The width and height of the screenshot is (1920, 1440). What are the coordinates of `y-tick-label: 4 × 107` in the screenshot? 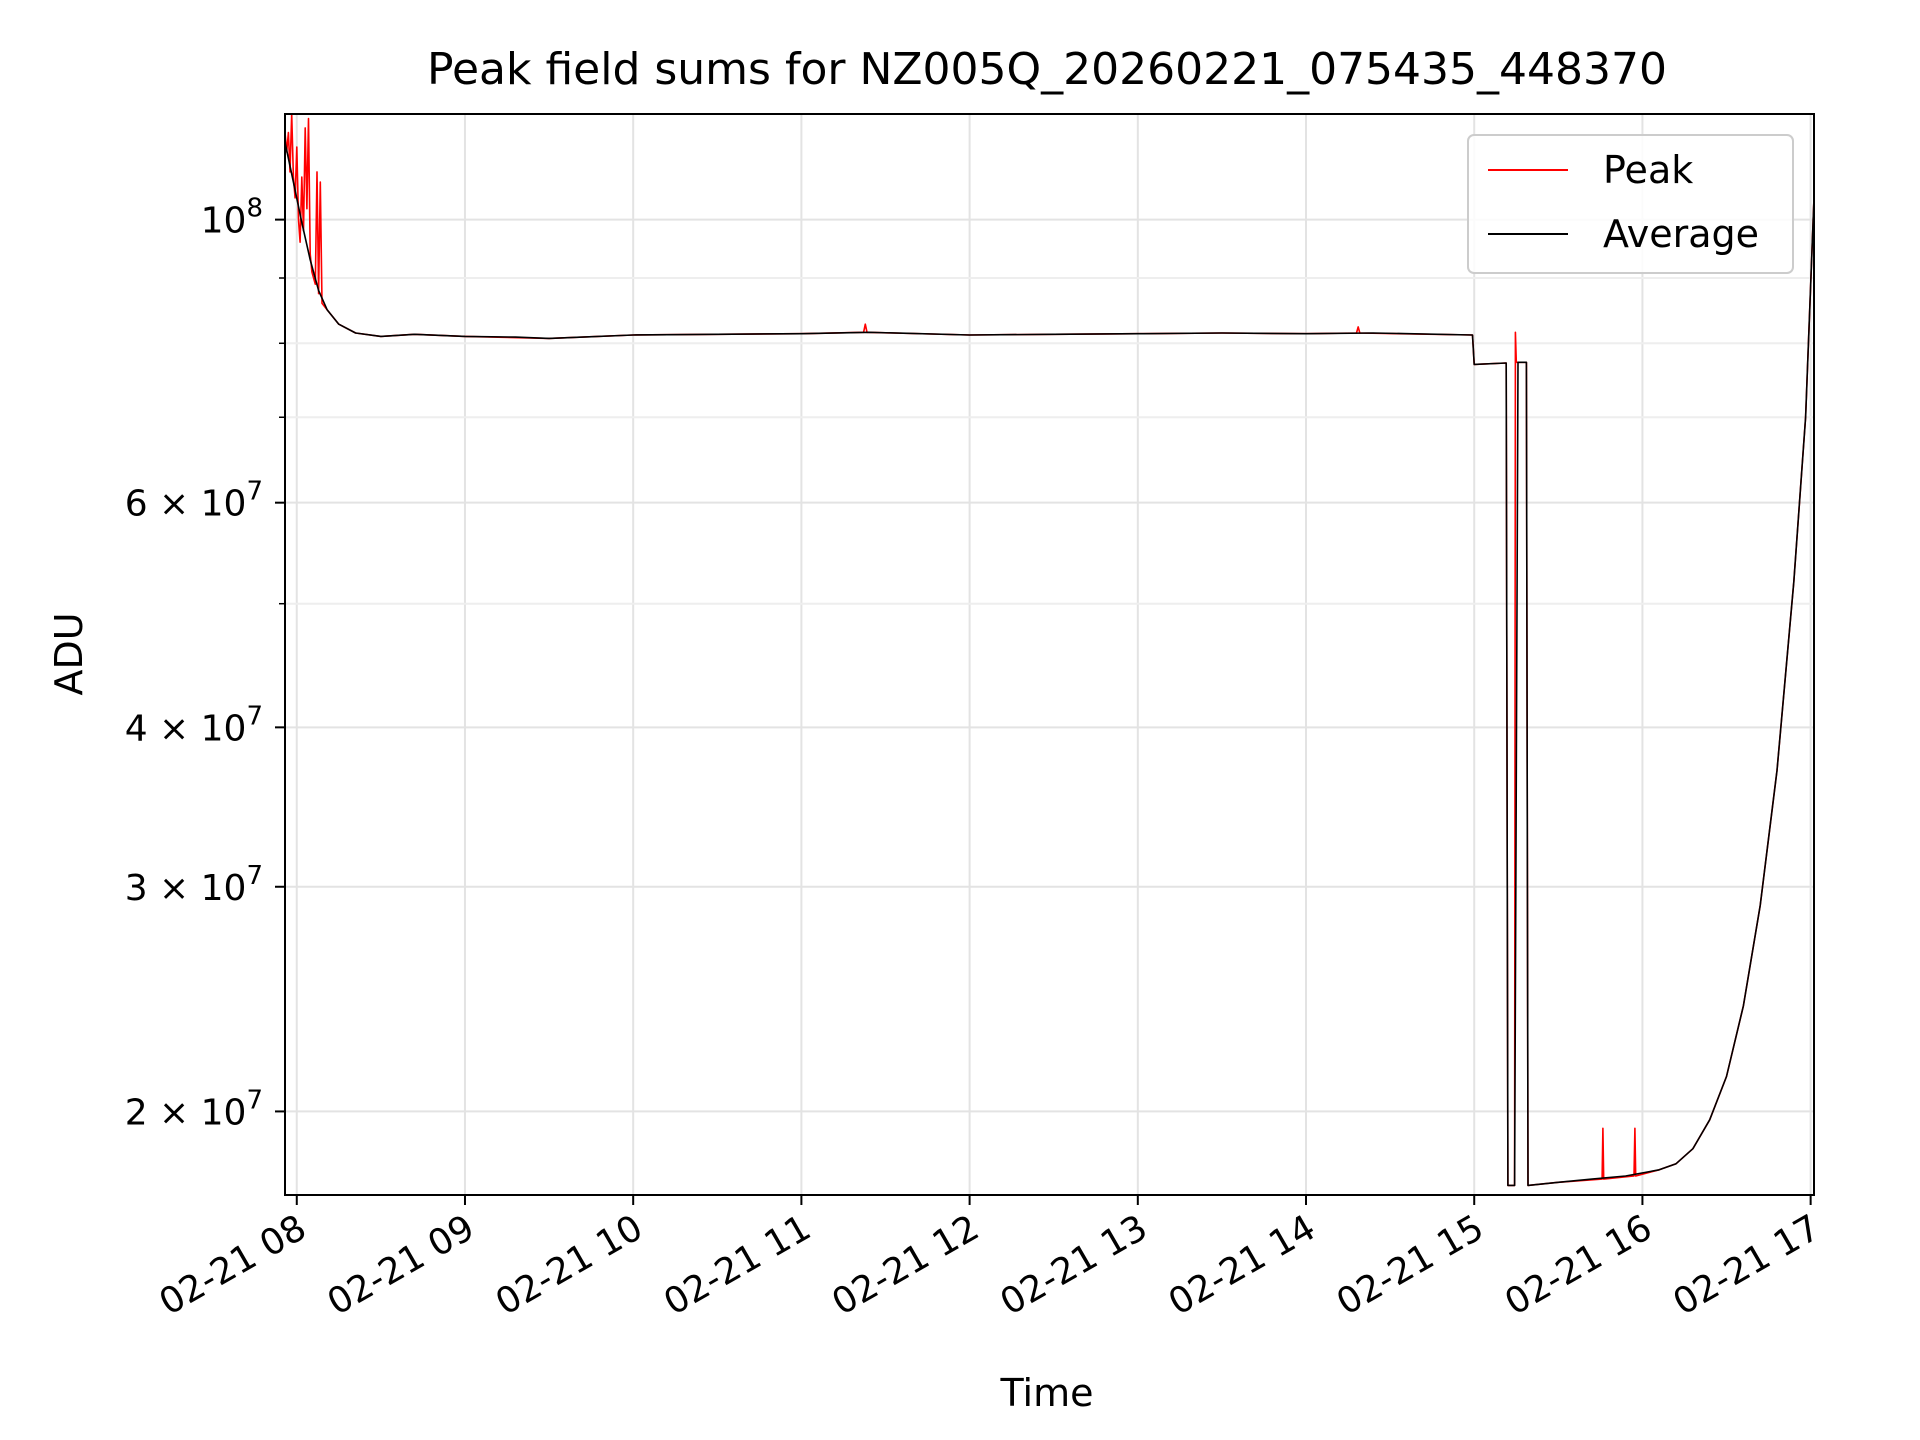 It's located at (194, 725).